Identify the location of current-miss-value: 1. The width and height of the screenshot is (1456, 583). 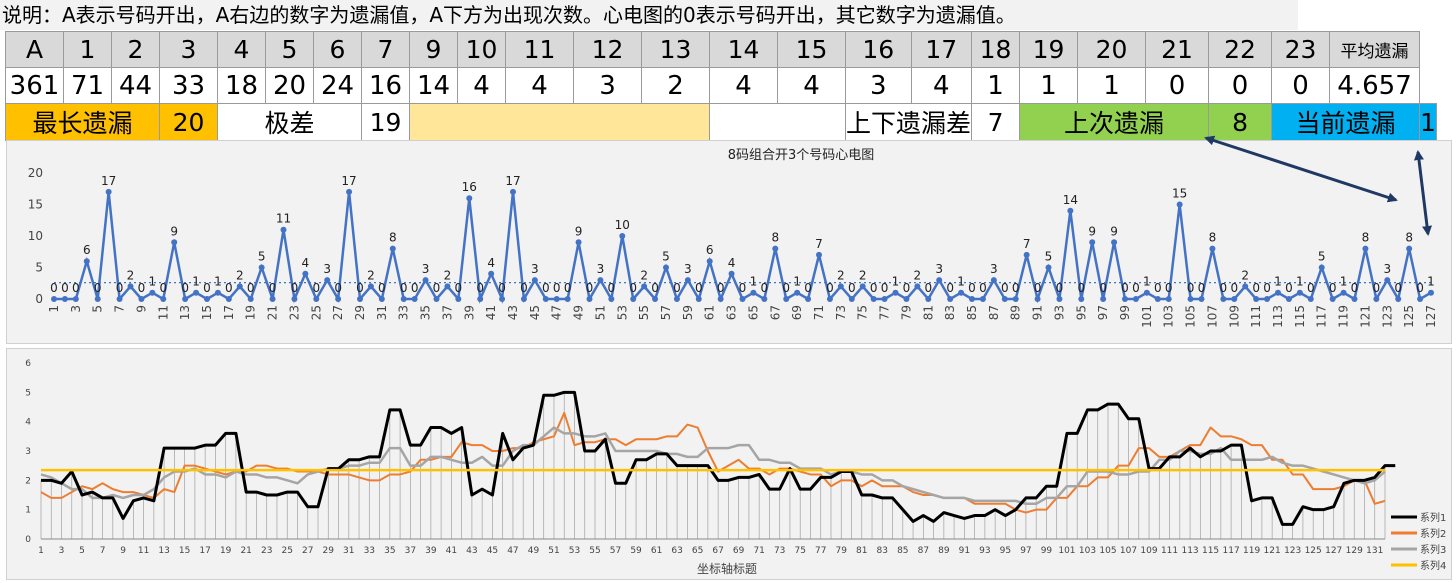
(1428, 122).